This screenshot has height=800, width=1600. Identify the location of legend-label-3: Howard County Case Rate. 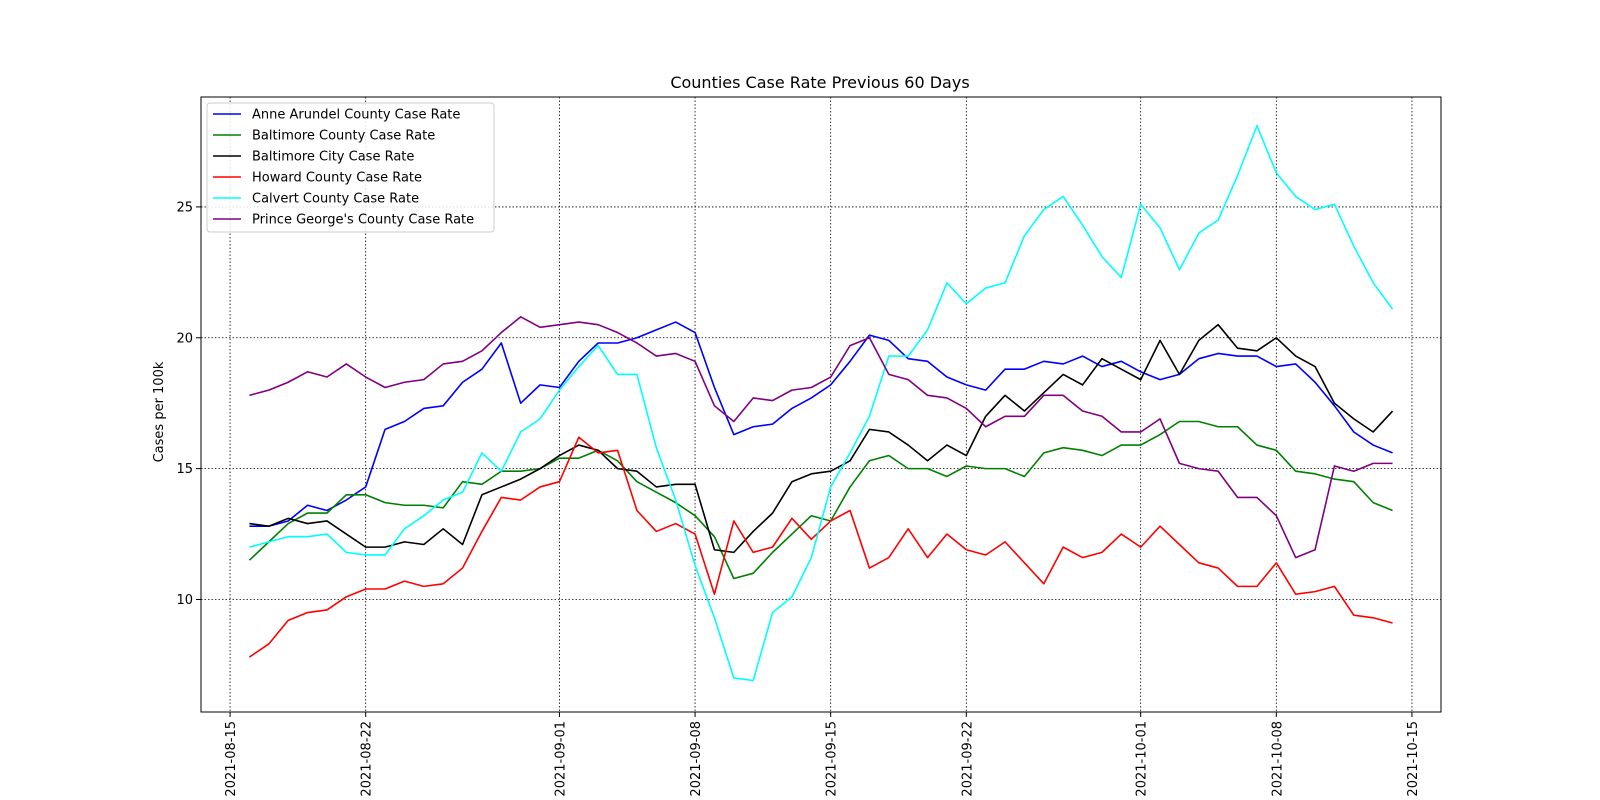
(337, 178).